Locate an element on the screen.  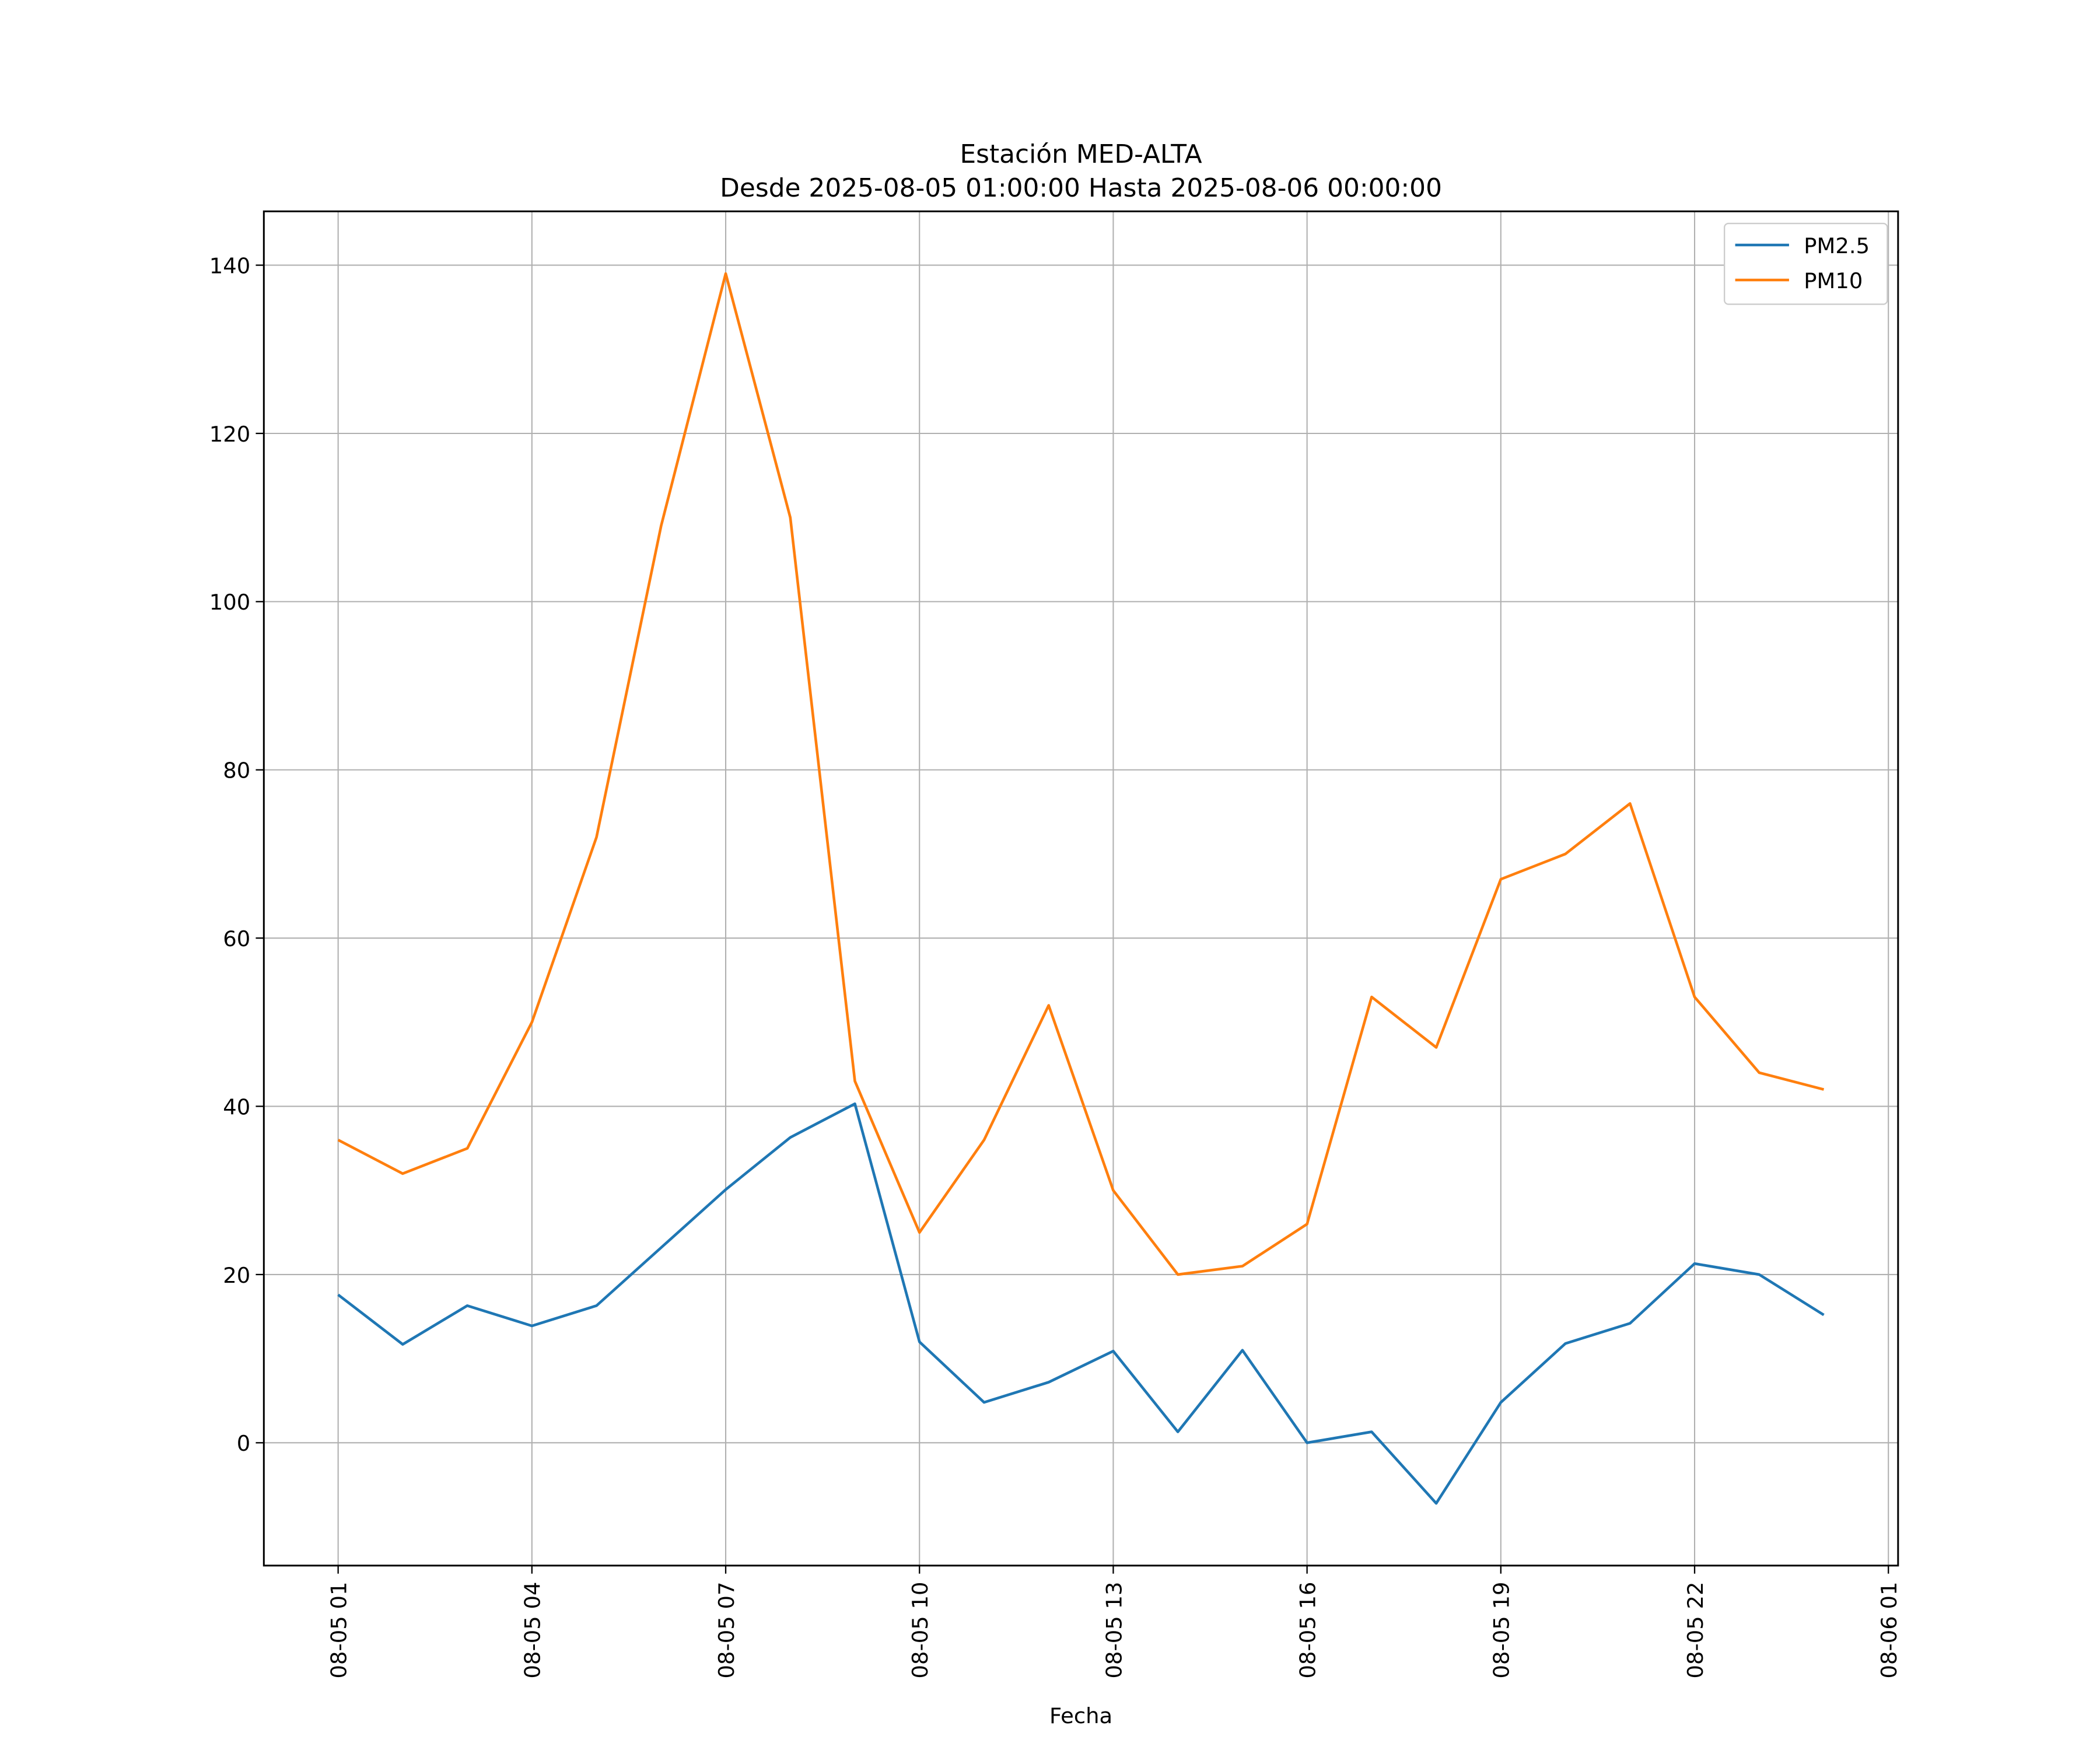
y-tick-label: 120 is located at coordinates (229, 434).